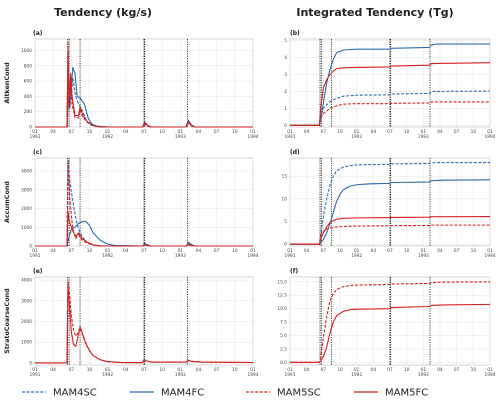  What do you see at coordinates (285, 222) in the screenshot?
I see `y-tick-label: 5` at bounding box center [285, 222].